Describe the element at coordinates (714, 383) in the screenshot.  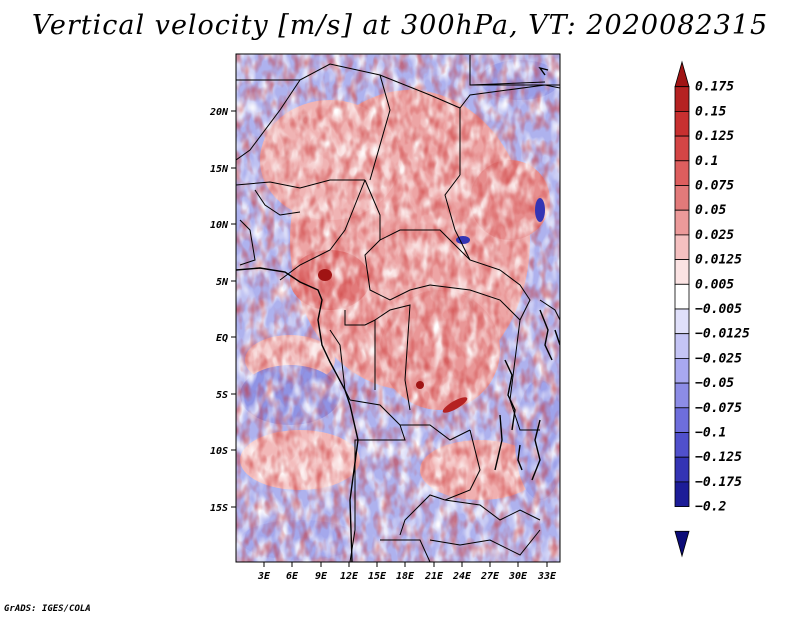
I see `colorbar-label: −0.05` at that location.